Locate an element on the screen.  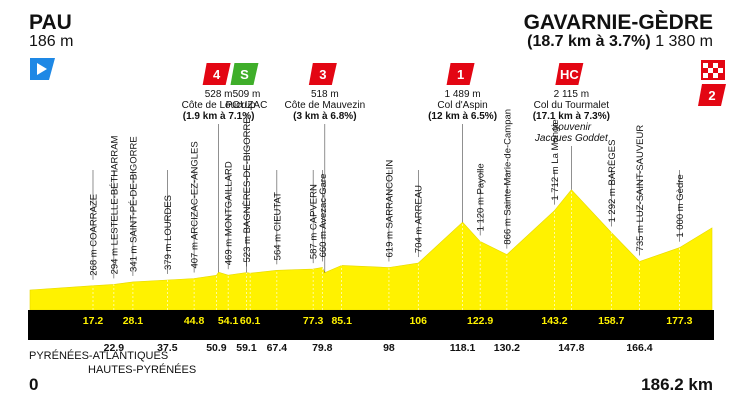
climb-text: Souvenir is located at coordinates (572, 127).